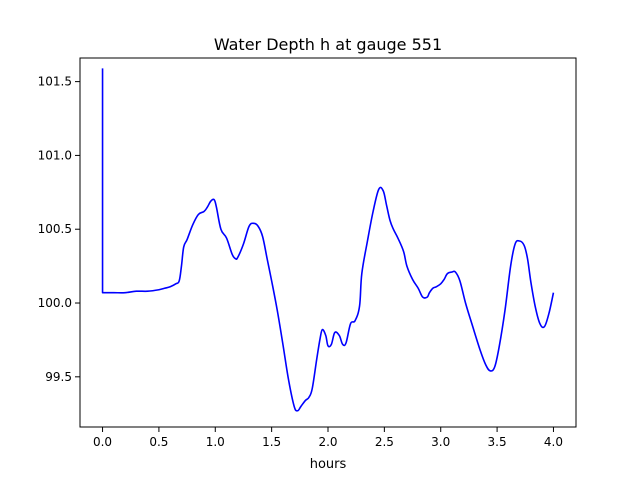 The image size is (640, 484). I want to click on x-tick-label: 0.5, so click(158, 442).